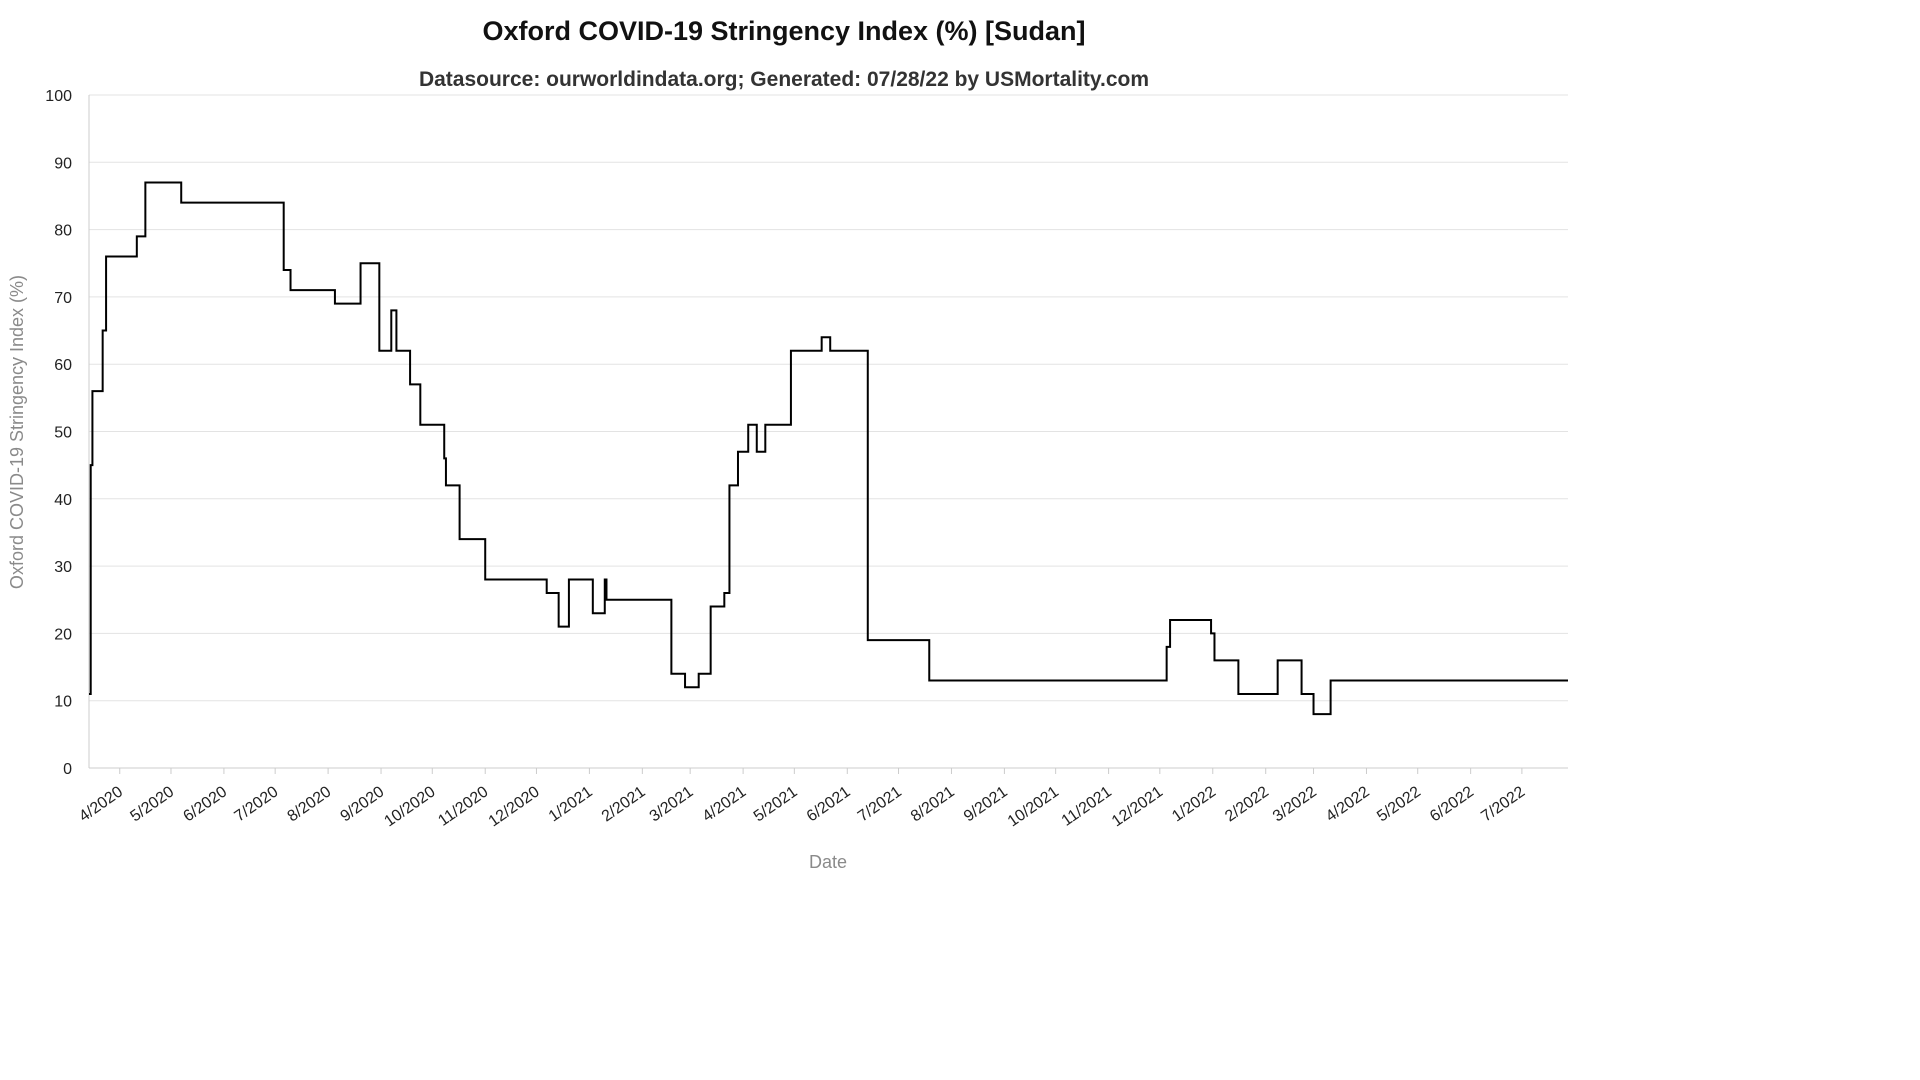 This screenshot has width=1920, height=1080. I want to click on y-tick-label-20: 20, so click(63, 634).